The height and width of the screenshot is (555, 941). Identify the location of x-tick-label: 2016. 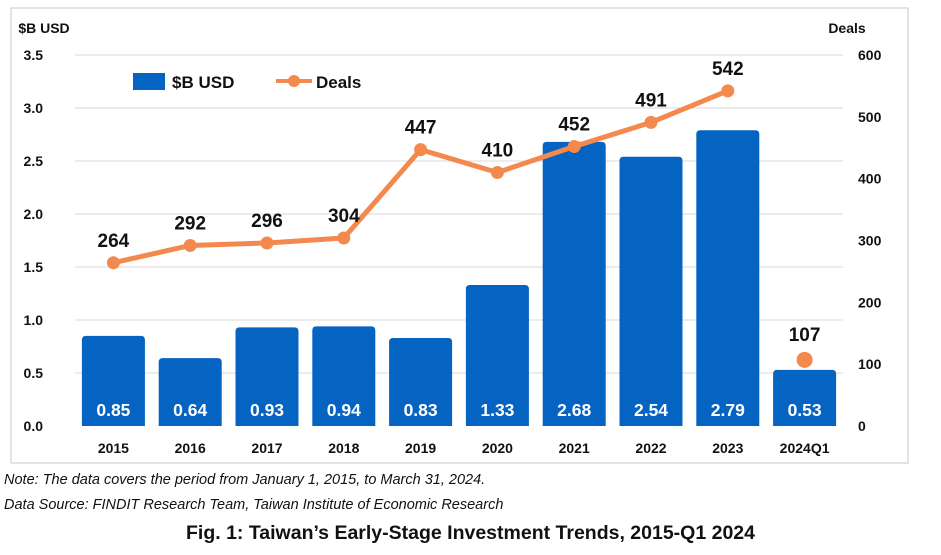
(190, 448).